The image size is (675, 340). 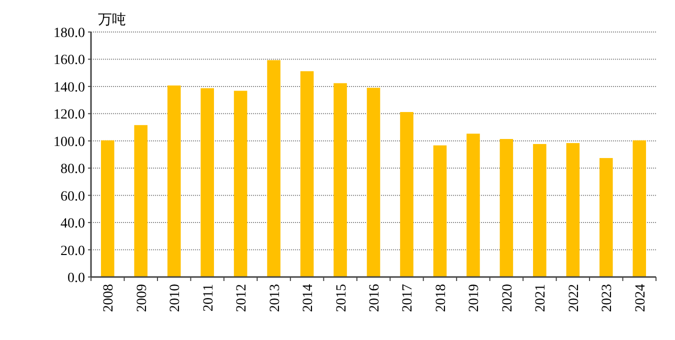 What do you see at coordinates (574, 298) in the screenshot?
I see `x-tick-label: 2022` at bounding box center [574, 298].